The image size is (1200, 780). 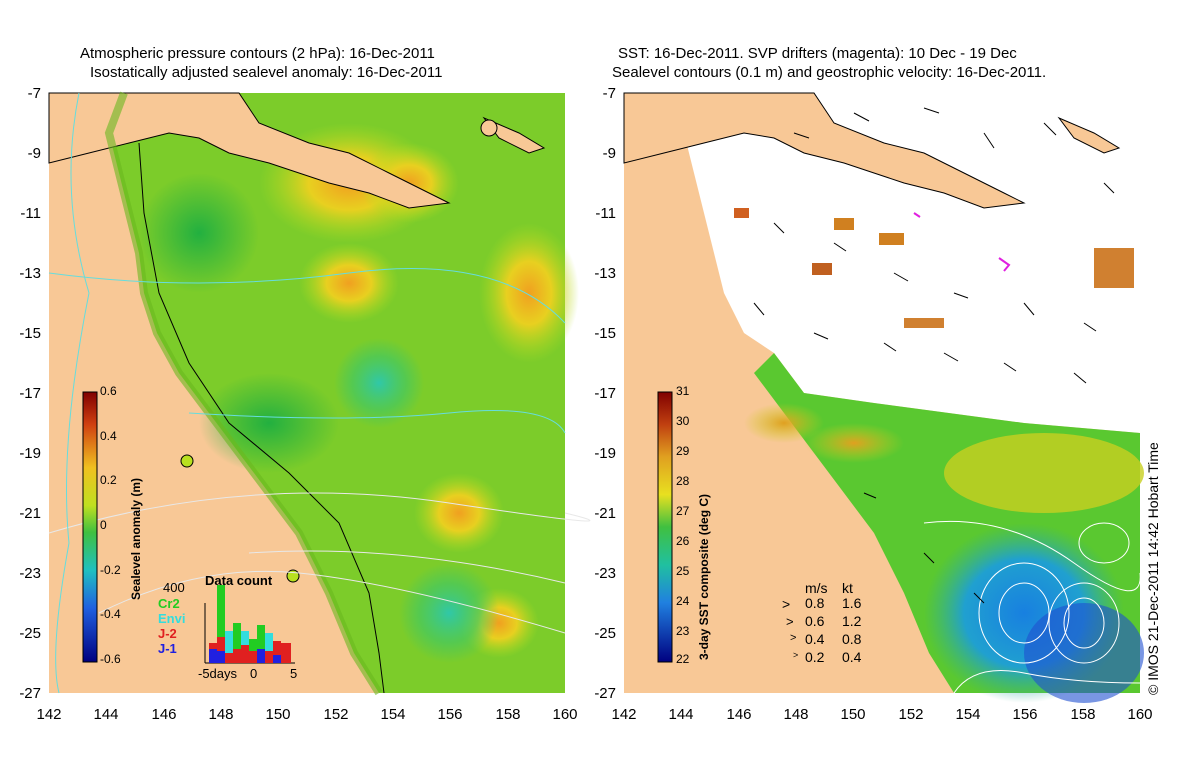 I want to click on right-colorbar-tick: 30, so click(x=683, y=421).